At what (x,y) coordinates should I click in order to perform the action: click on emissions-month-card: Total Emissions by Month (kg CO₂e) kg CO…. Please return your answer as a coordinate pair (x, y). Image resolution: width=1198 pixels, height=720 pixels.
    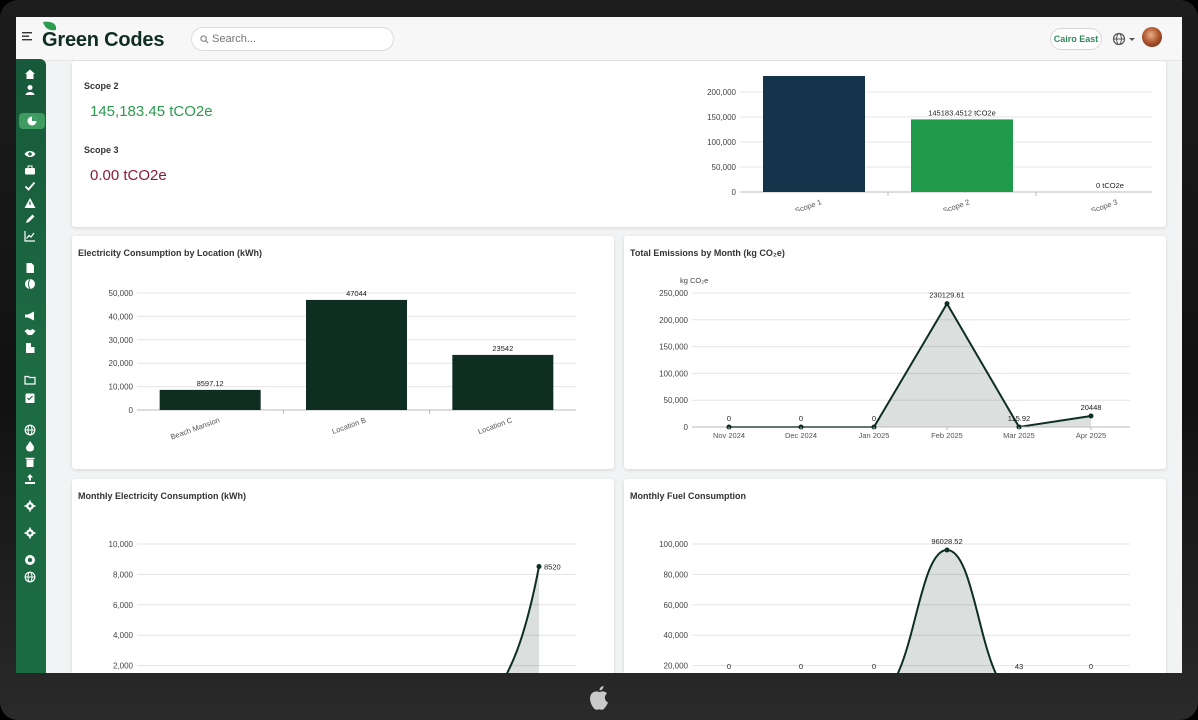
    Looking at the image, I should click on (895, 352).